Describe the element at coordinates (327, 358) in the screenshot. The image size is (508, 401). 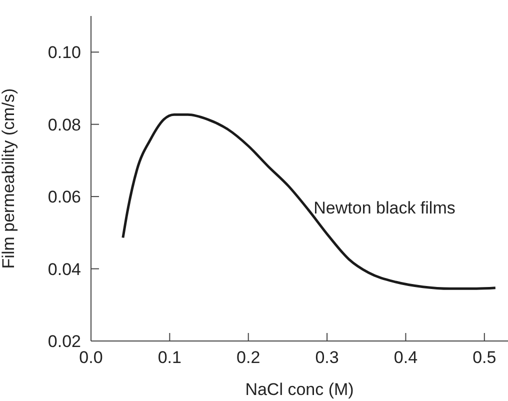
I see `x-tick-label: 0.3` at that location.